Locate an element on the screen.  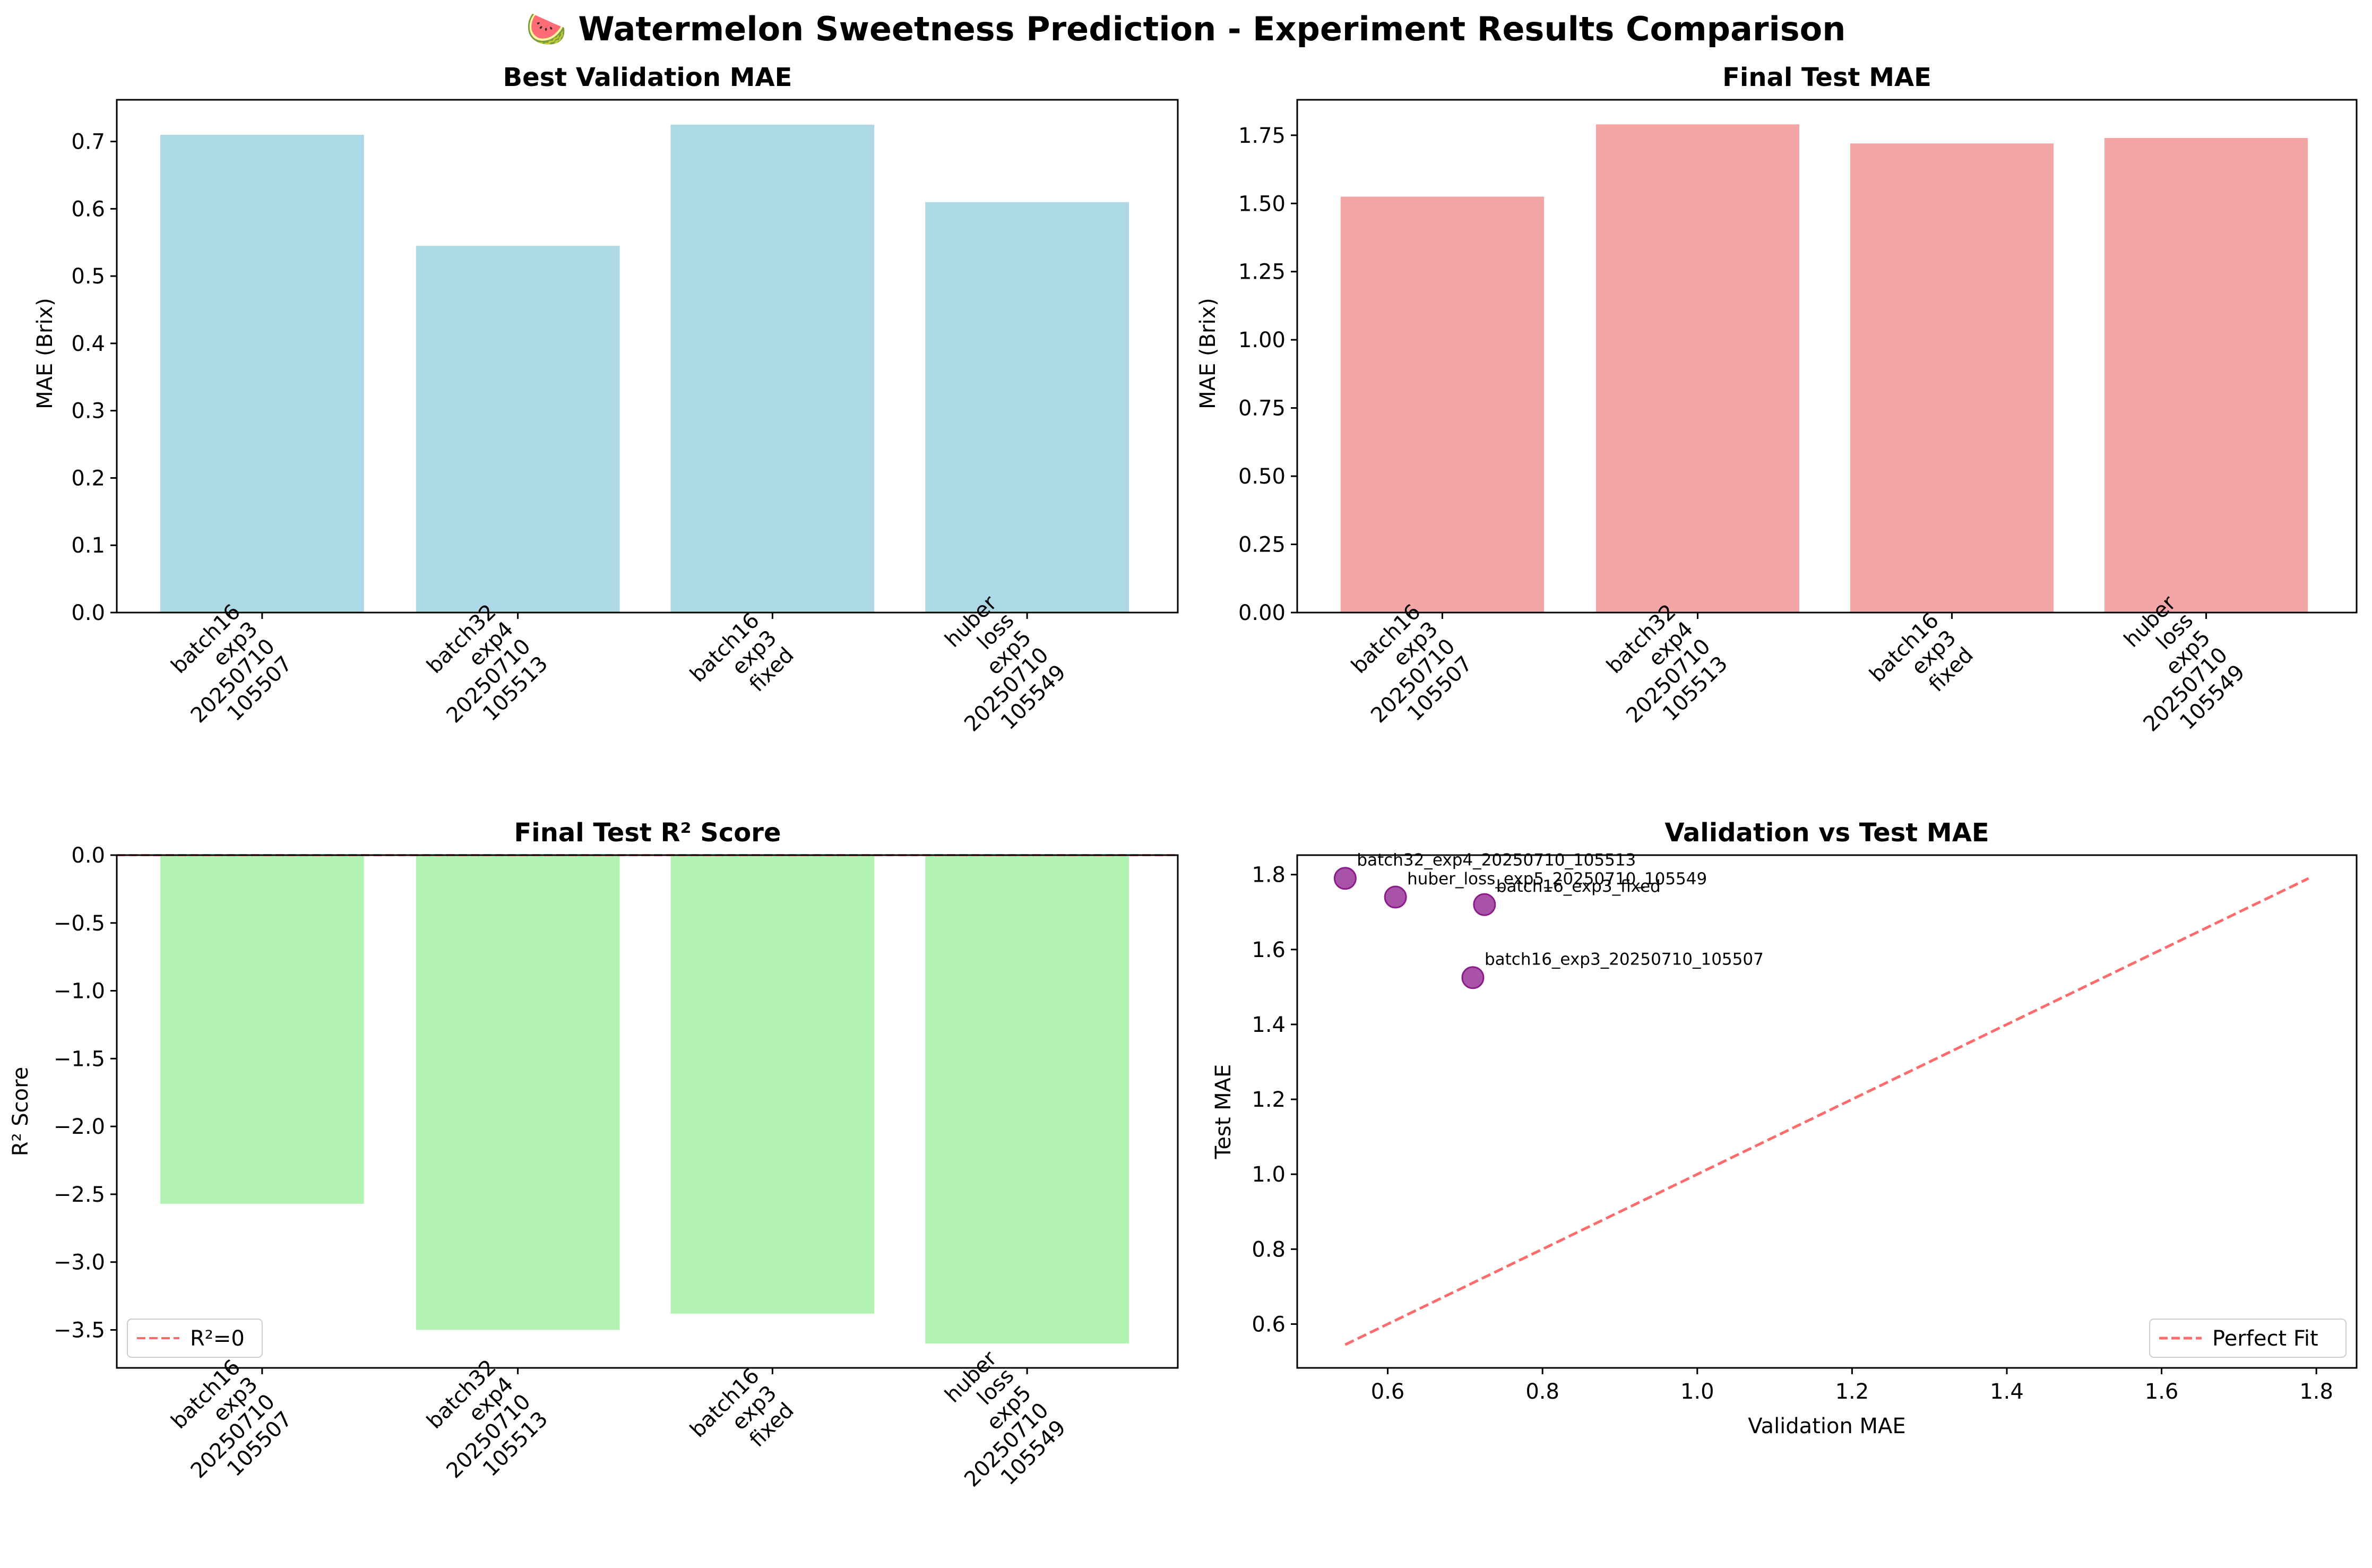
reference-line is located at coordinates (1826, 1111).